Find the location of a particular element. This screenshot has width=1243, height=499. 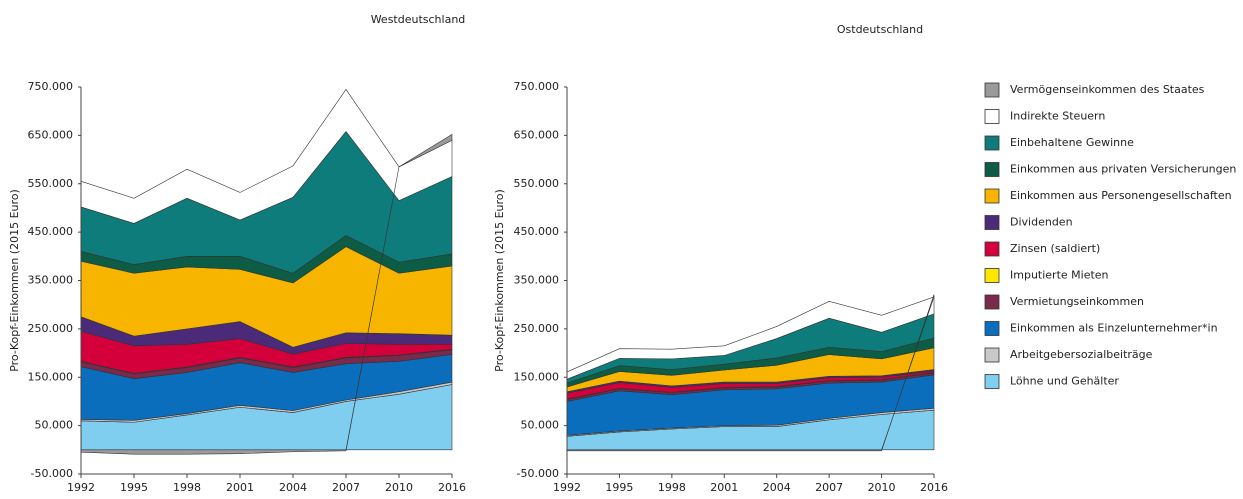

legend-label: Löhne und Gehälter is located at coordinates (1064, 381).